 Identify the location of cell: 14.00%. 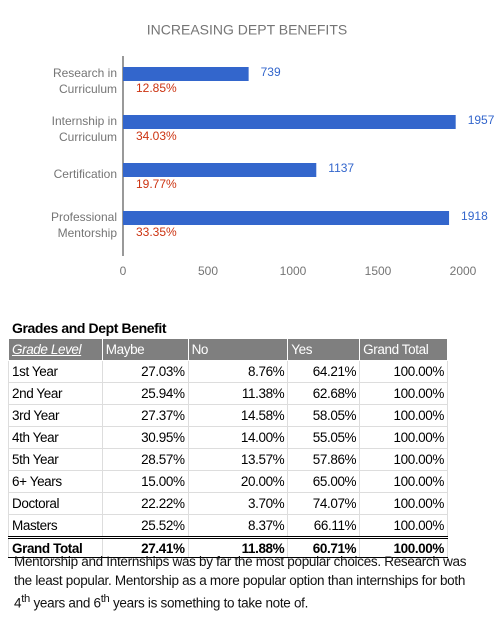
(238, 437).